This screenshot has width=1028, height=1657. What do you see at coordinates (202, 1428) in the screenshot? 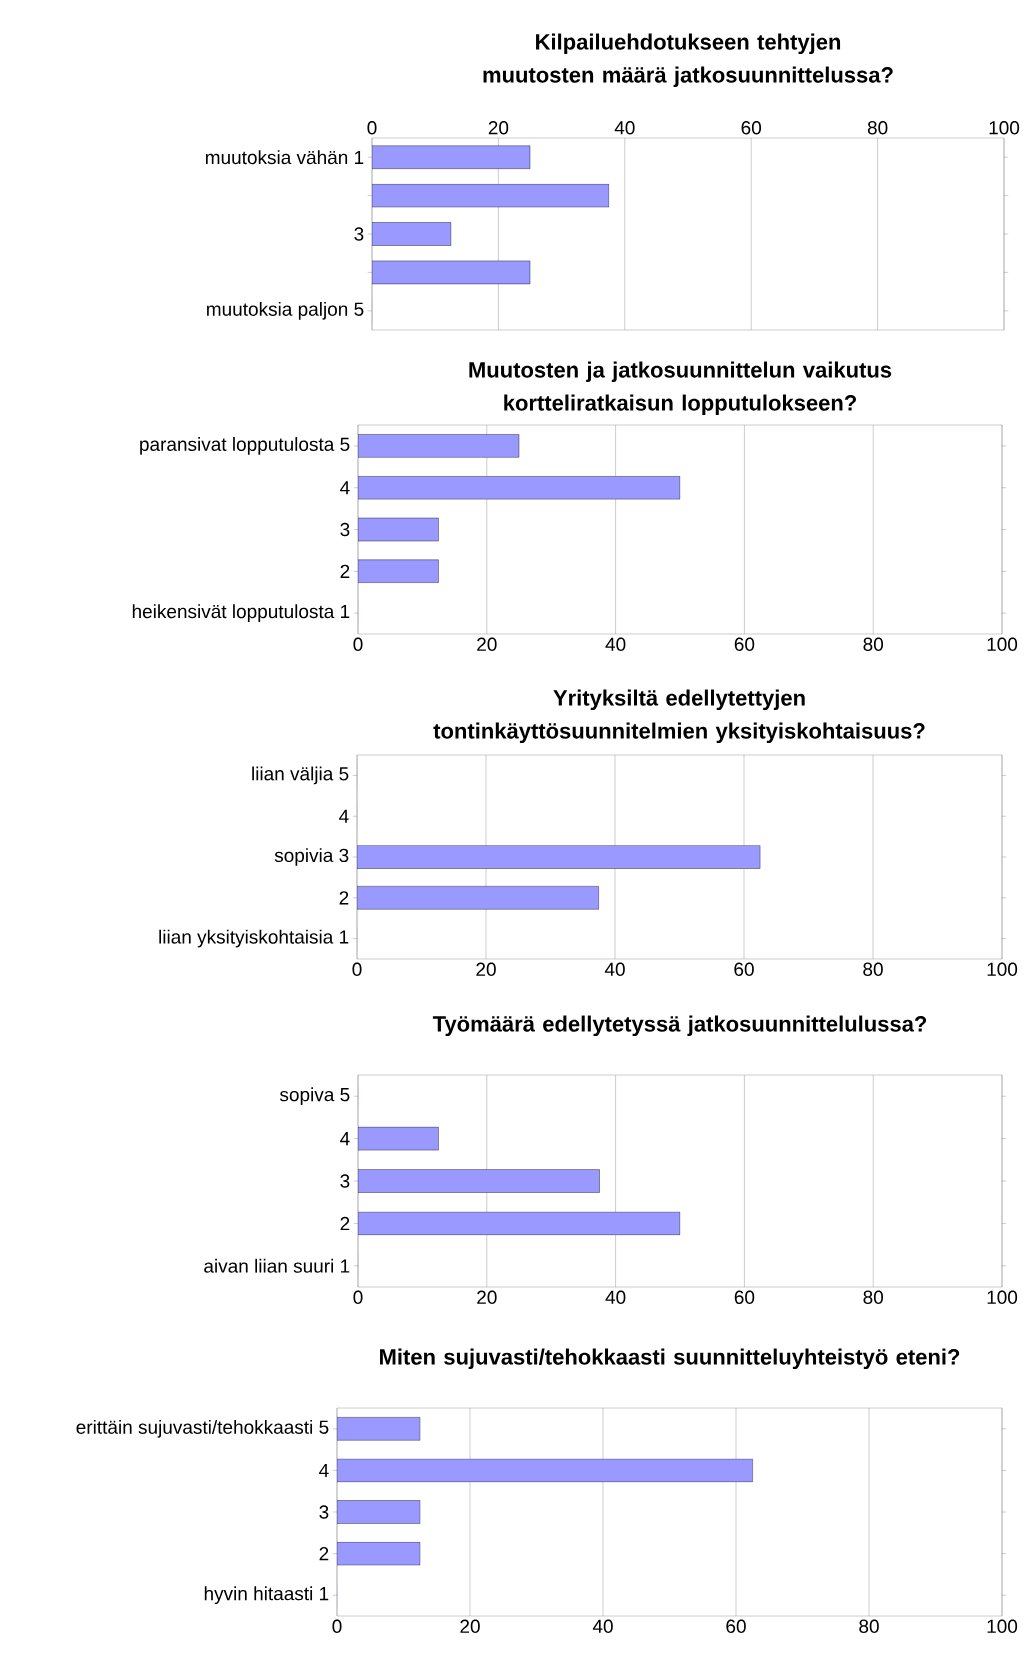
I see `y-tick-label: erittäin sujuvasti/tehokkaasti 5` at bounding box center [202, 1428].